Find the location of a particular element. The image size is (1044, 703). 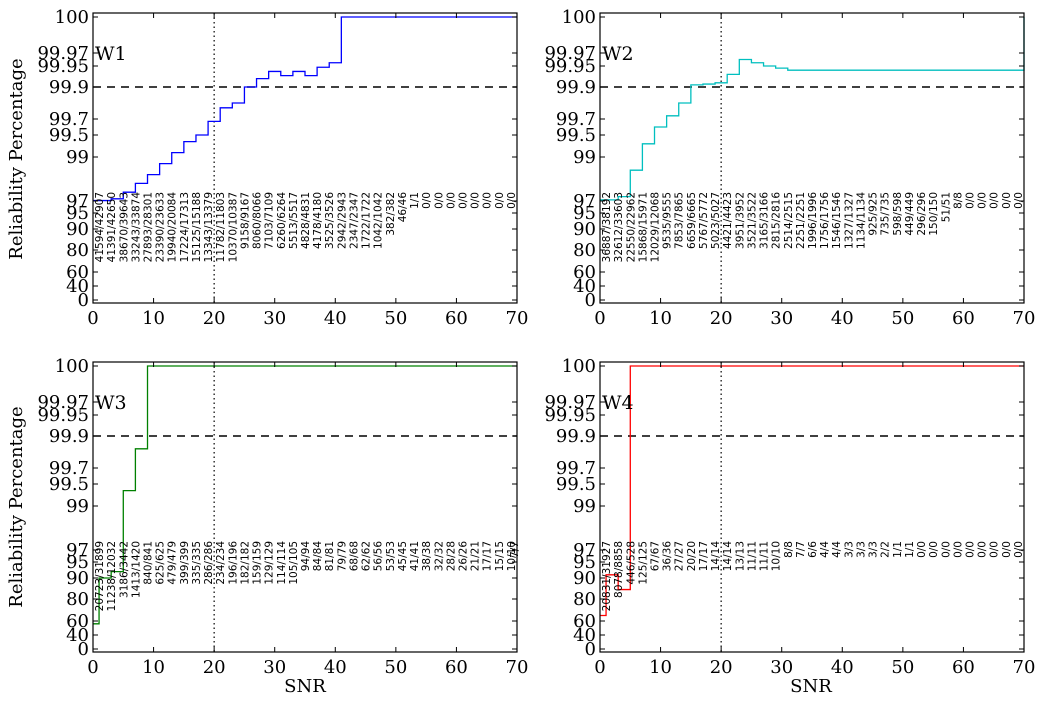

x-tick-label: 60 is located at coordinates (456, 667).